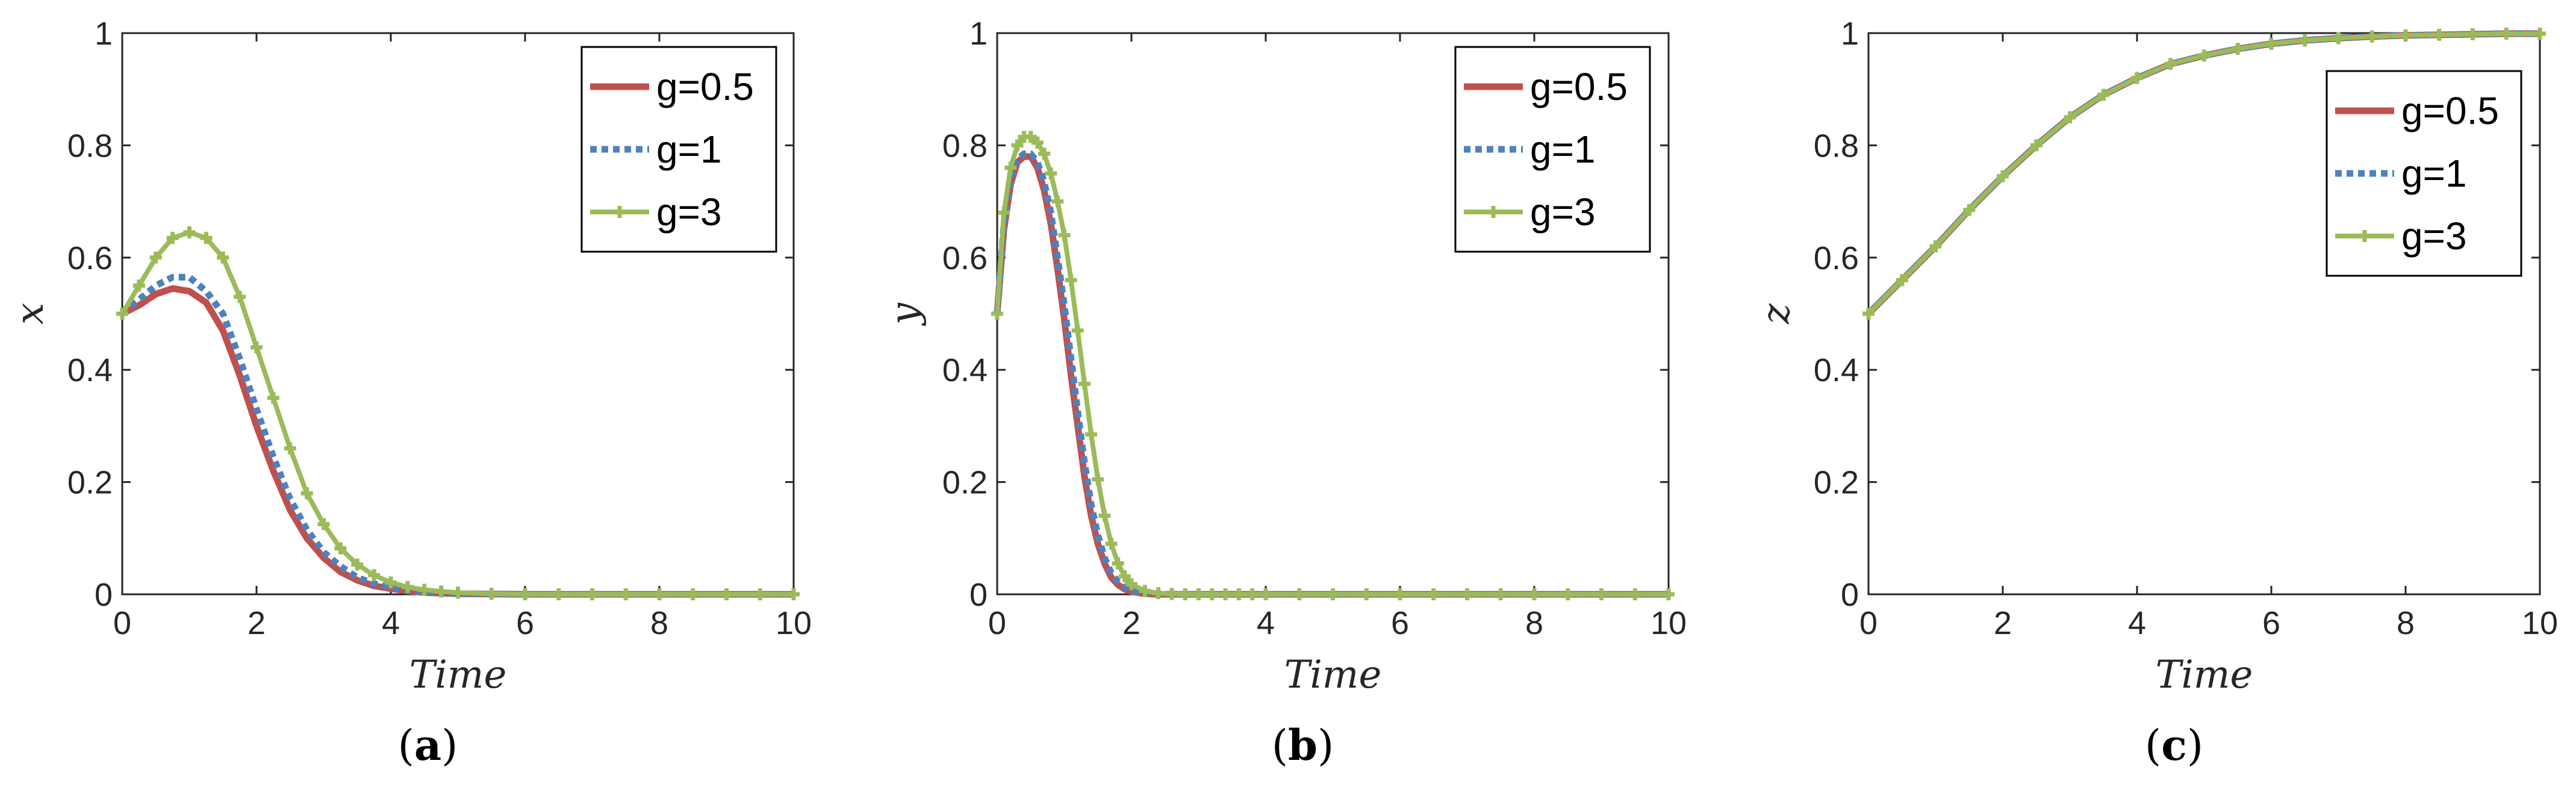 This screenshot has width=2576, height=790. I want to click on y-axis-title: x, so click(30, 314).